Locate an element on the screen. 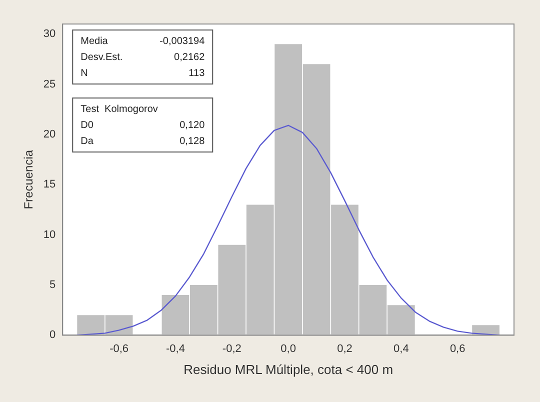 The height and width of the screenshot is (402, 540). x-tick-label: 0,4 is located at coordinates (401, 348).